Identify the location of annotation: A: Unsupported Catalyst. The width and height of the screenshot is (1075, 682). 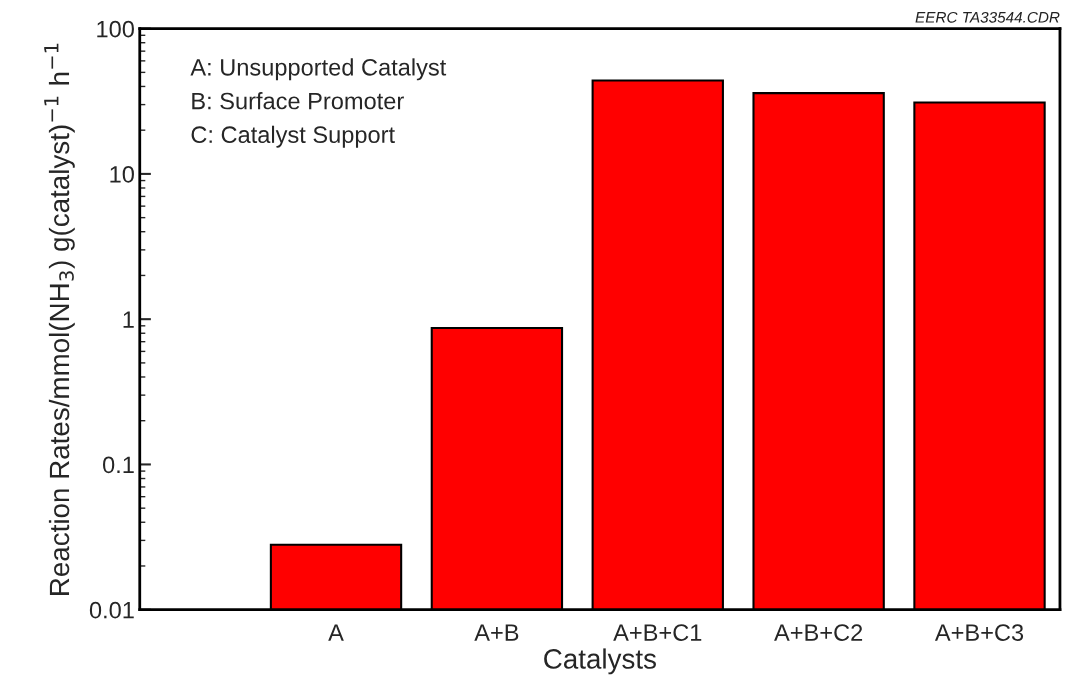
(318, 69).